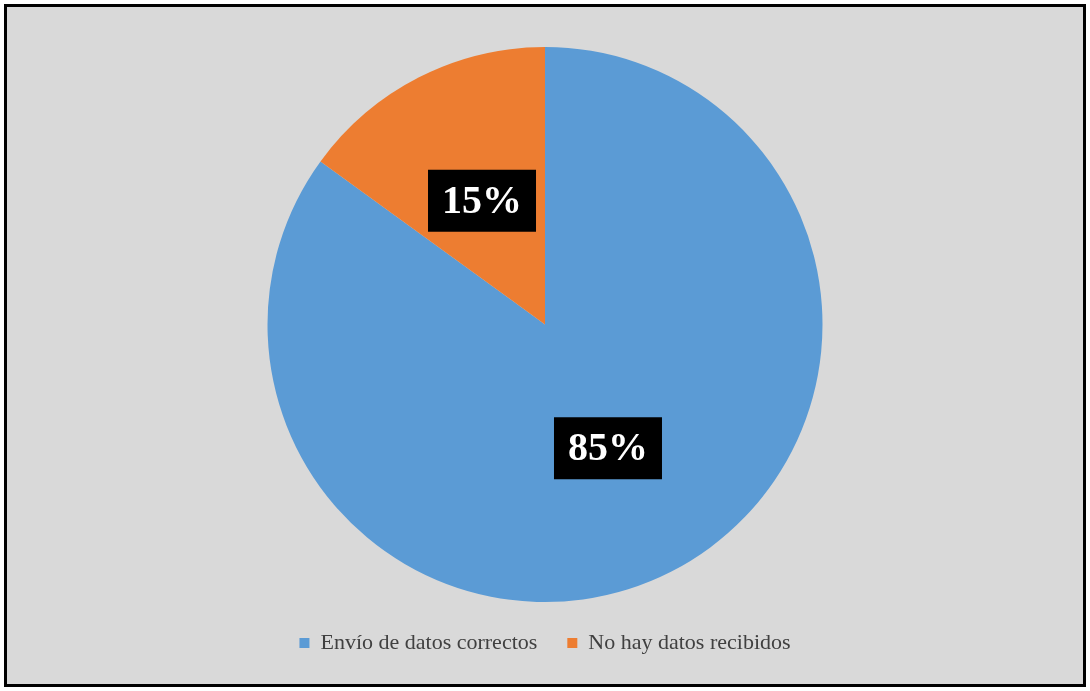  Describe the element at coordinates (482, 200) in the screenshot. I see `data-label: 15%` at that location.